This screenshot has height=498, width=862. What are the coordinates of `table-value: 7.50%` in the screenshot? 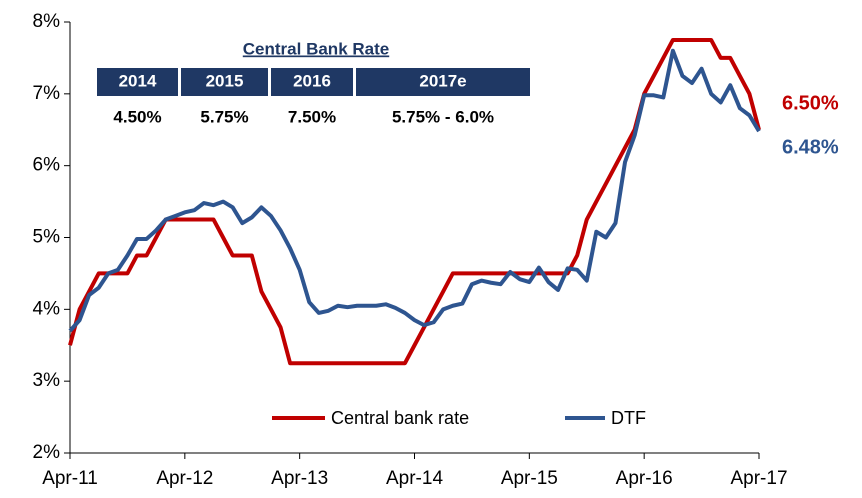 It's located at (312, 116).